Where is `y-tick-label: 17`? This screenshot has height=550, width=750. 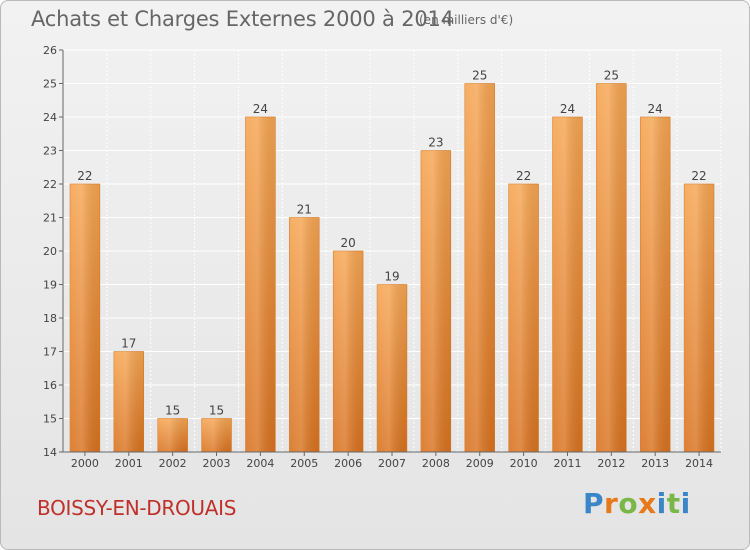 y-tick-label: 17 is located at coordinates (50, 352).